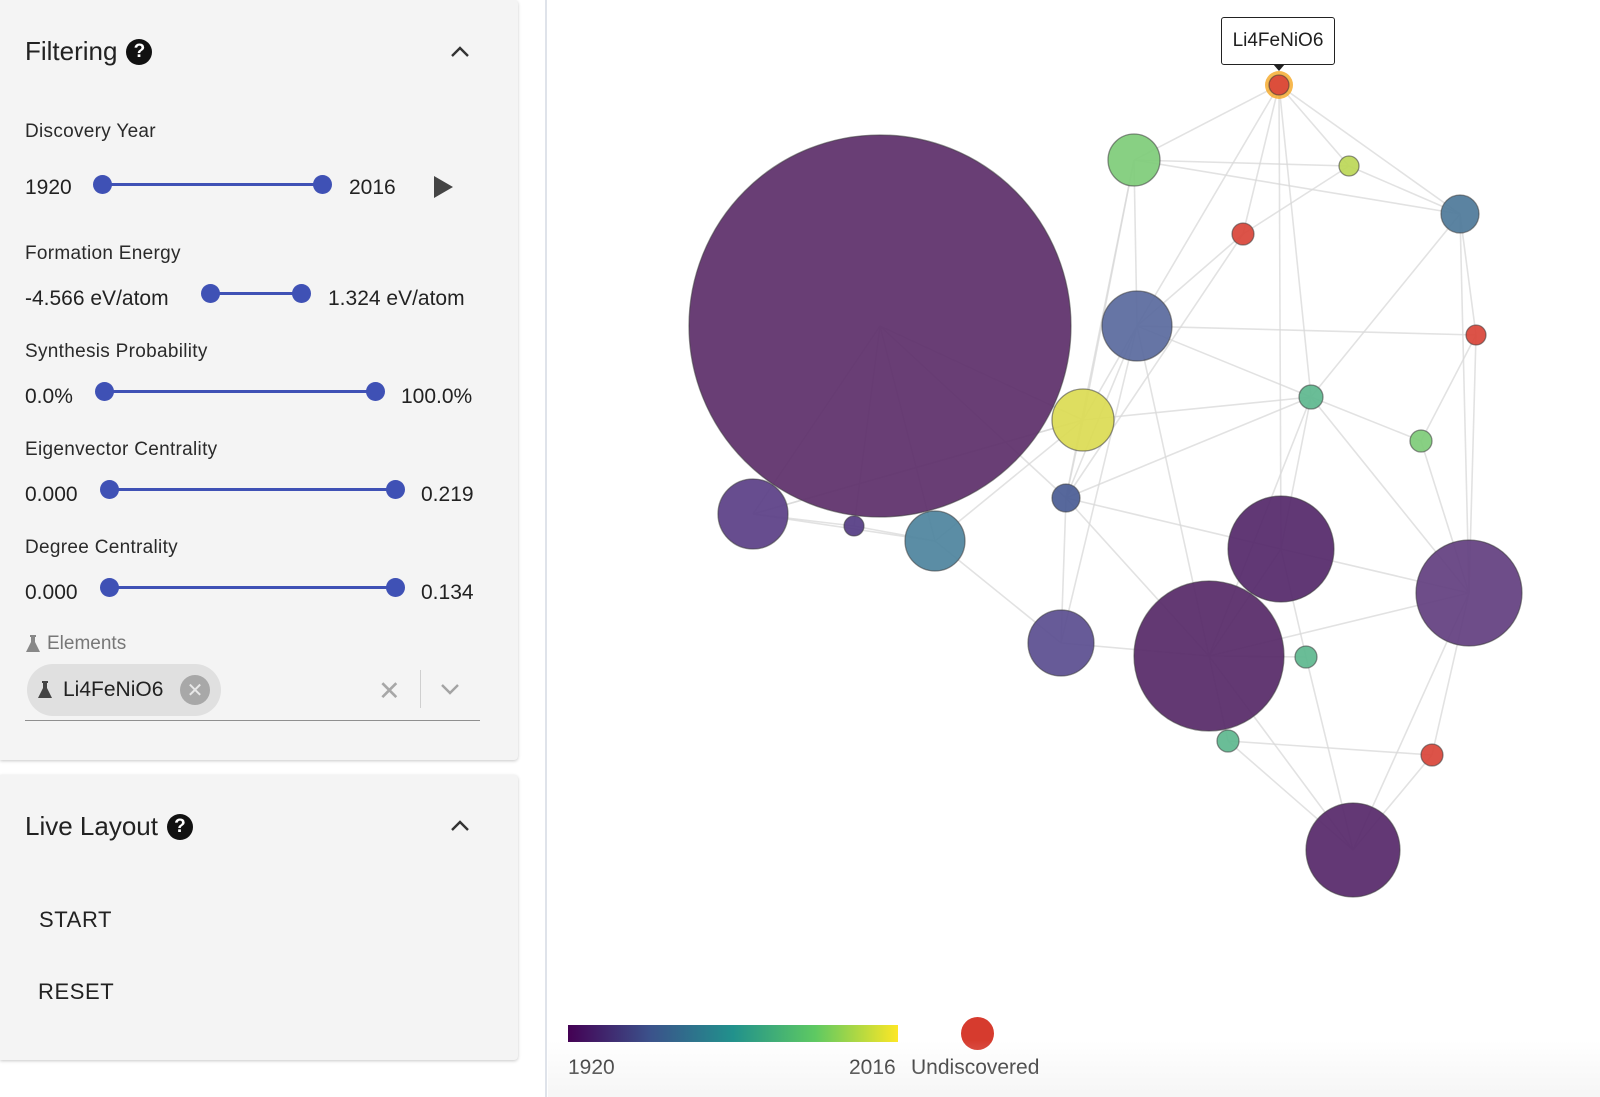  Describe the element at coordinates (420, 689) in the screenshot. I see `input-divider` at that location.